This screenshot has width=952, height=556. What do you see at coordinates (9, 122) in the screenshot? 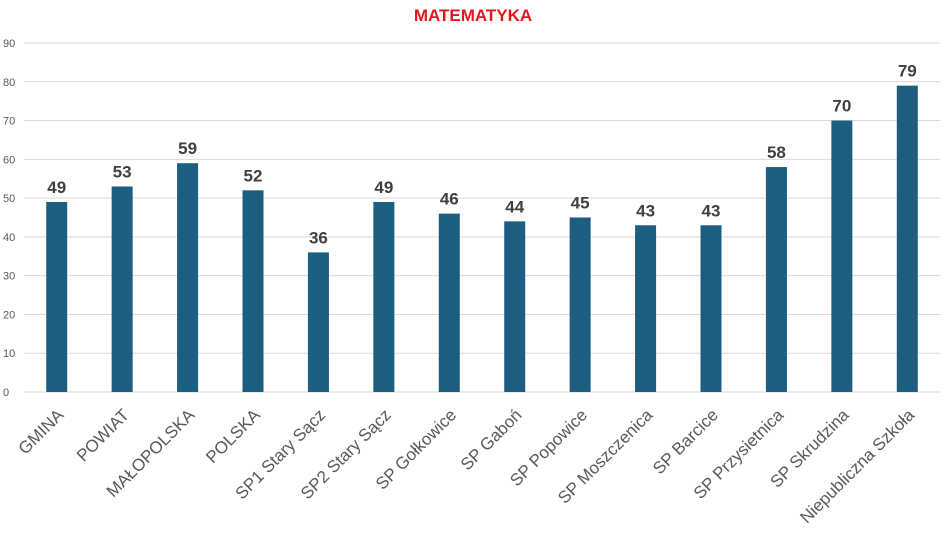
I see `y-tick-label: 70` at bounding box center [9, 122].